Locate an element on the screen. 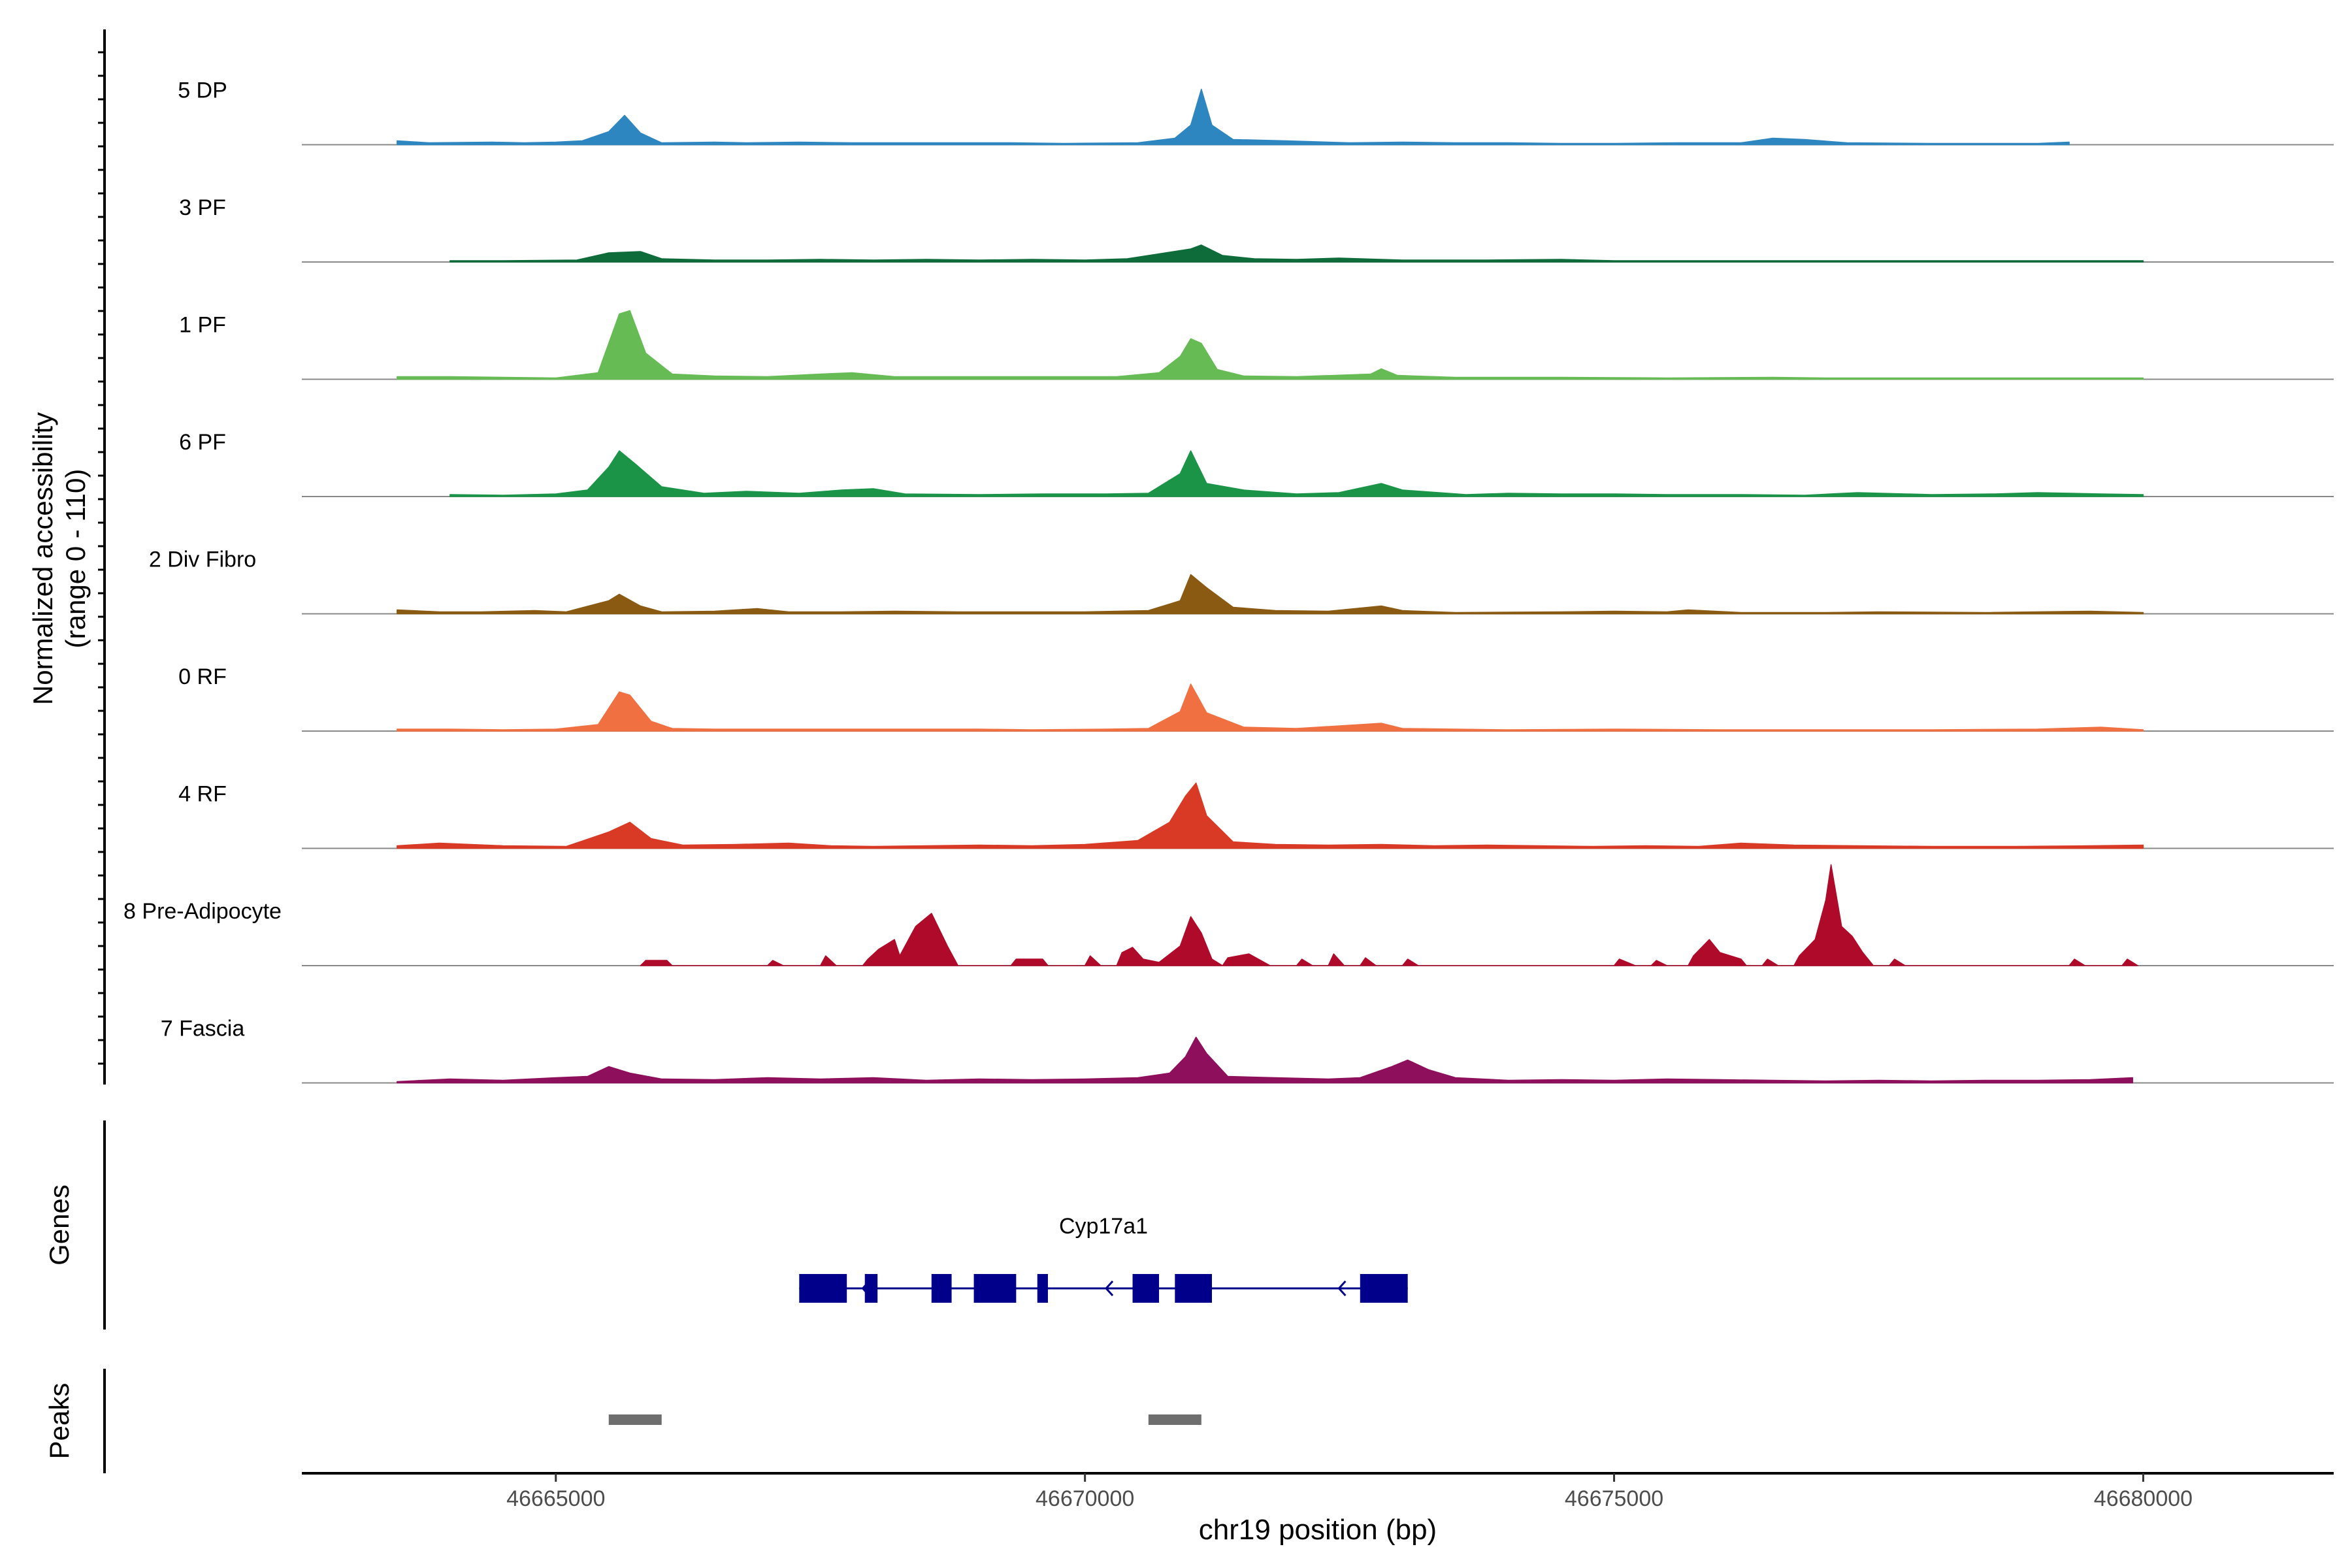  track-2-div-fibro: 2 Div Fibro is located at coordinates (1241, 581).